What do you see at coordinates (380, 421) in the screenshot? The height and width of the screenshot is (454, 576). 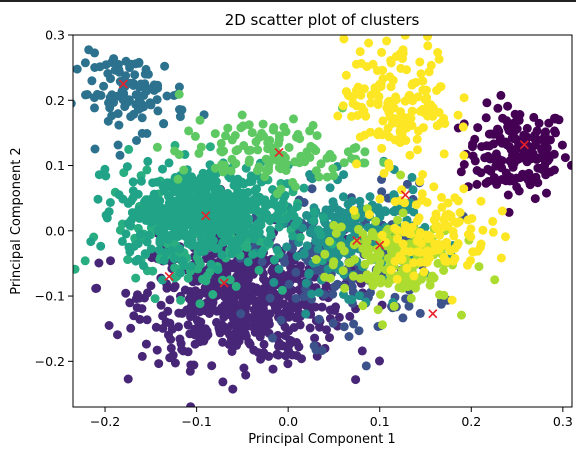 I see `x-tick-label: 0.1` at bounding box center [380, 421].